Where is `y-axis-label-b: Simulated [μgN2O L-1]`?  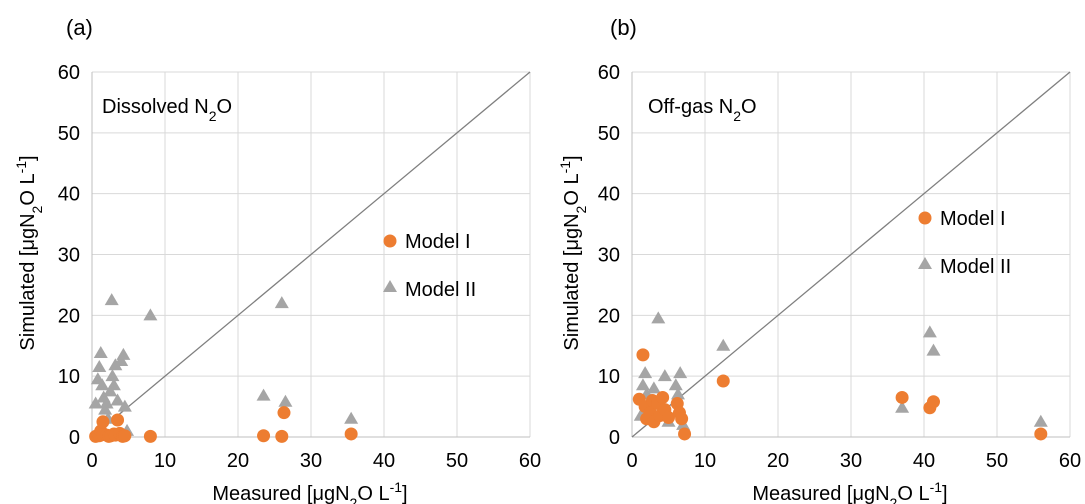 y-axis-label-b: Simulated [μgN2O L-1] is located at coordinates (573, 252).